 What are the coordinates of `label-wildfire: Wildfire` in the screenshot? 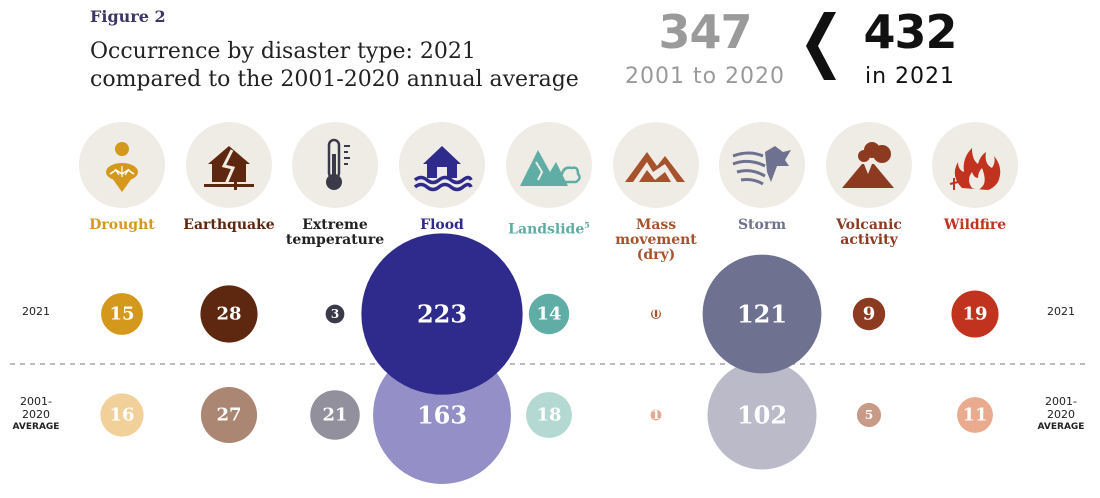 It's located at (975, 225).